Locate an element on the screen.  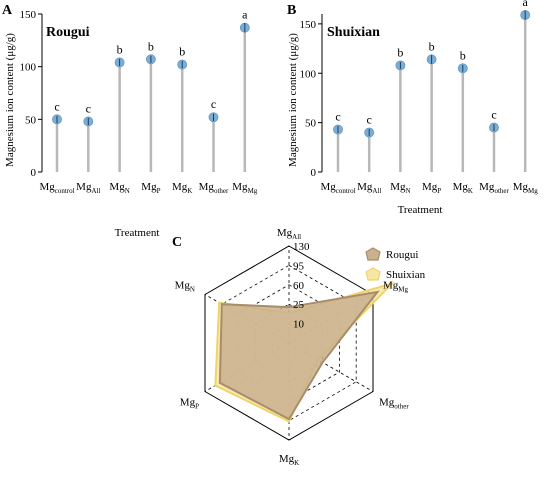
y-ticks-b: 0 50 100 150 is located at coordinates (311, 99).